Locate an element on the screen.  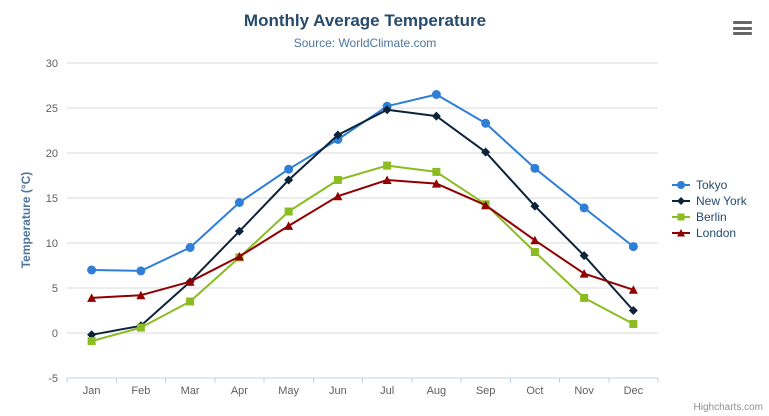
legend-item-tokyo: Tokyo is located at coordinates (709, 185).